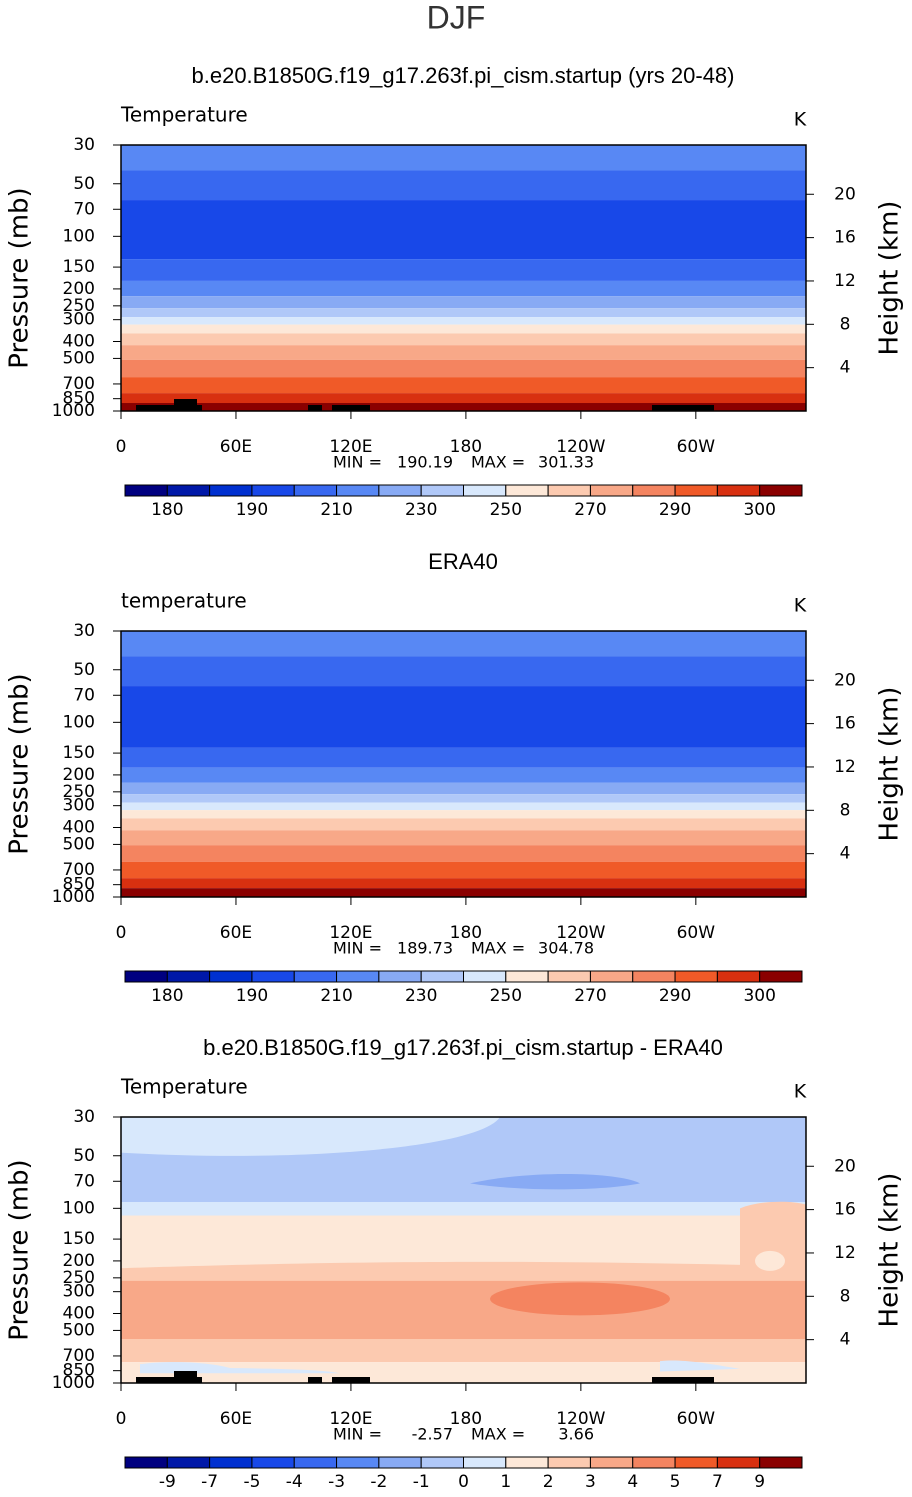 The height and width of the screenshot is (1497, 912). Describe the element at coordinates (759, 996) in the screenshot. I see `colorbar-label: 300` at that location.